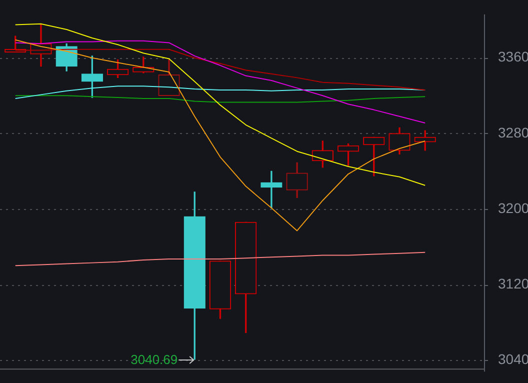 The image size is (528, 383). I want to click on annotation: 3040.69, so click(154, 360).